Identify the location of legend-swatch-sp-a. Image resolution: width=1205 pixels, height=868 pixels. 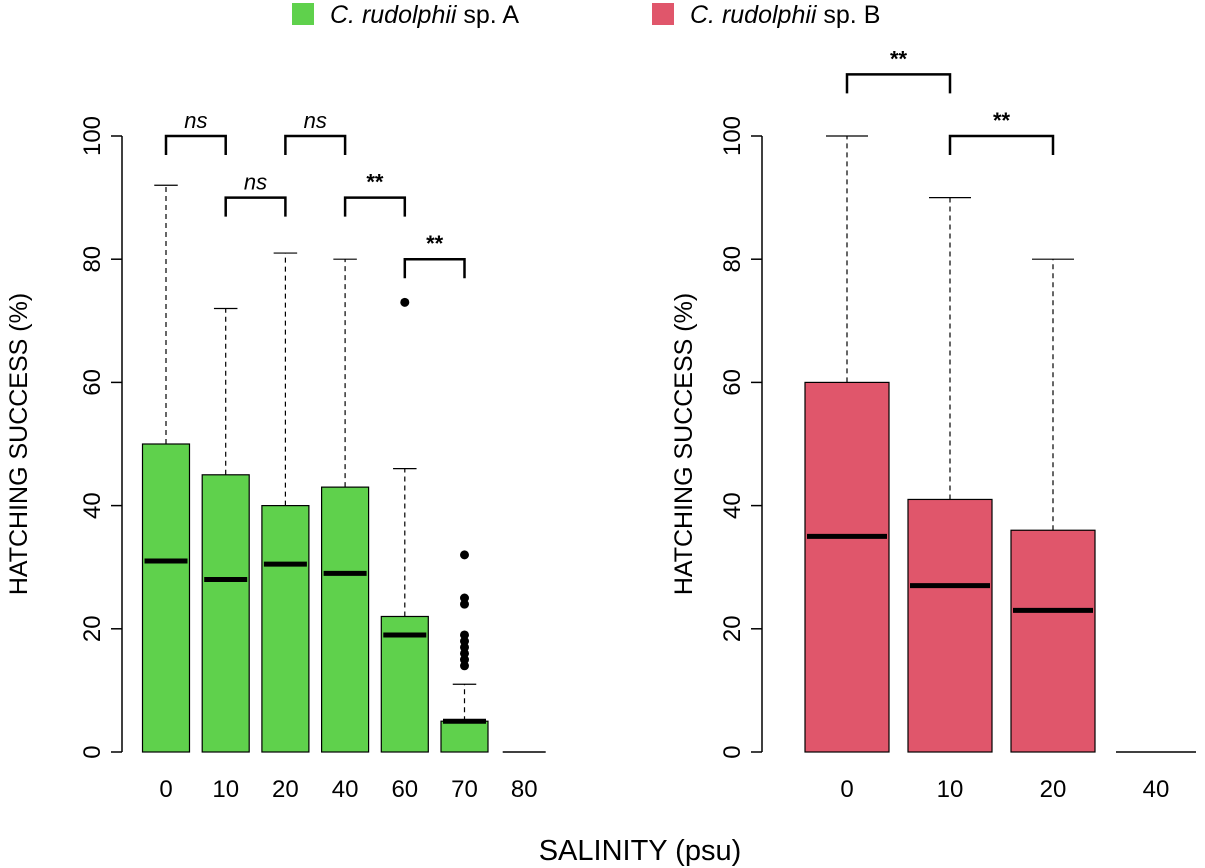
(303, 14).